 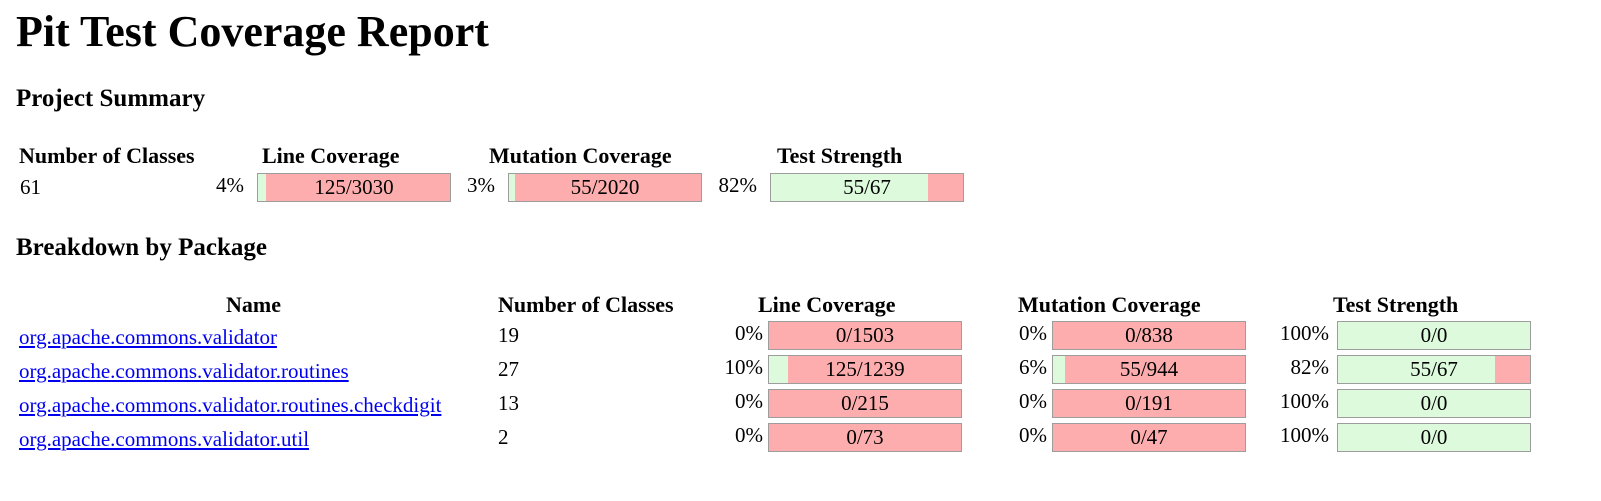 What do you see at coordinates (508, 403) in the screenshot?
I see `package-classes: 13` at bounding box center [508, 403].